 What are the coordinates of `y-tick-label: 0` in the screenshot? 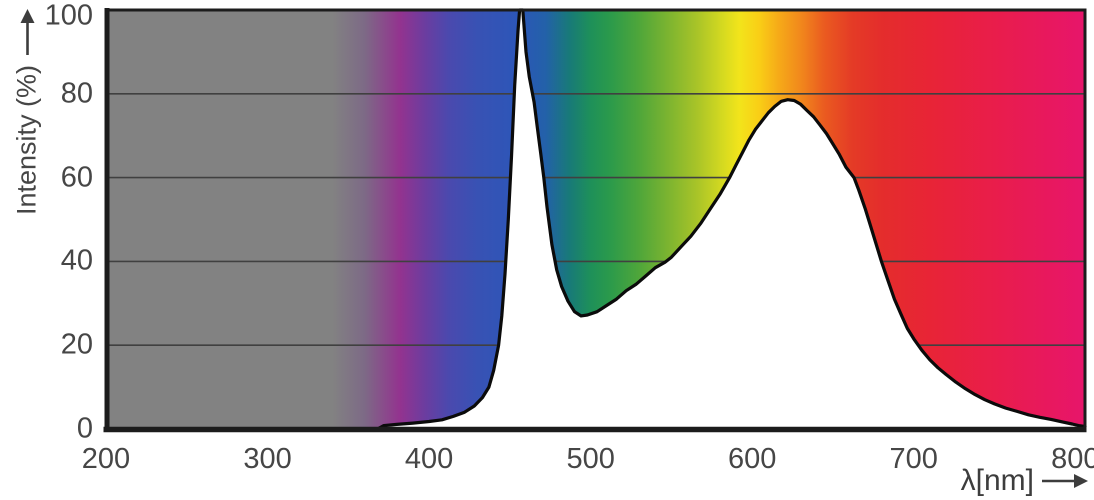 It's located at (84, 428).